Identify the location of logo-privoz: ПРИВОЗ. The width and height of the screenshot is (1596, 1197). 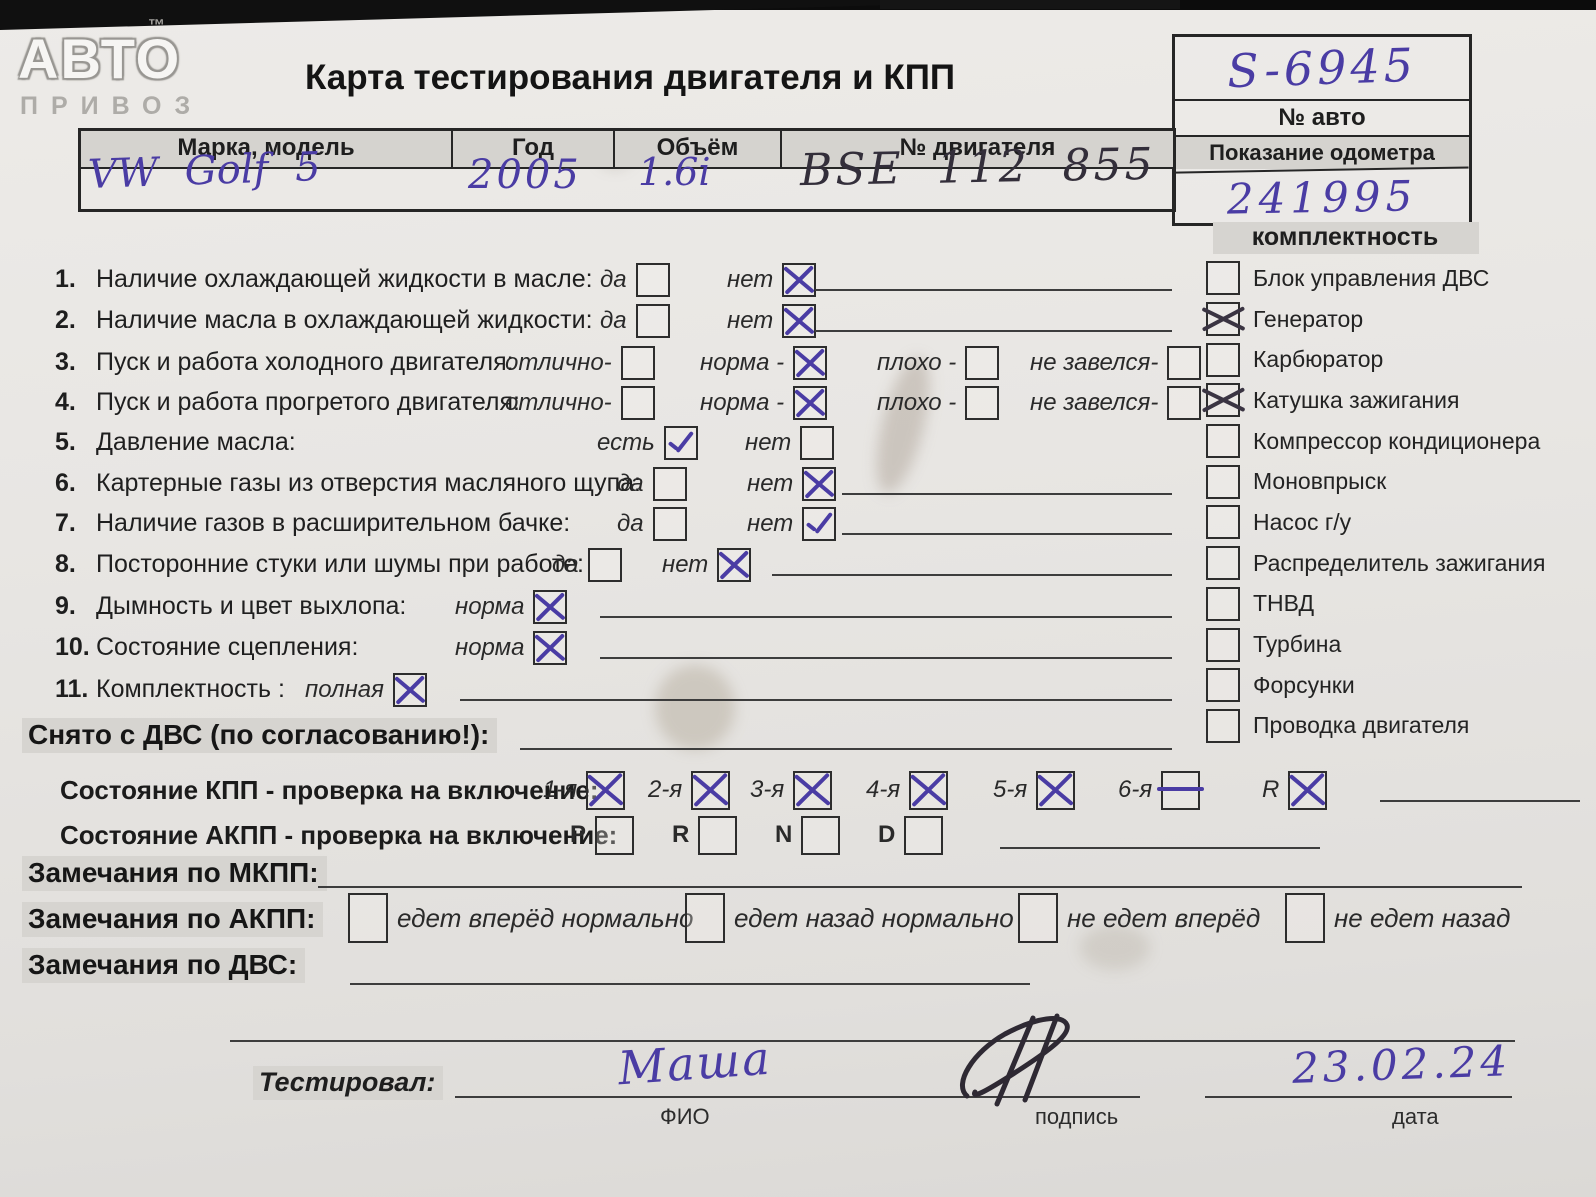
(112, 106).